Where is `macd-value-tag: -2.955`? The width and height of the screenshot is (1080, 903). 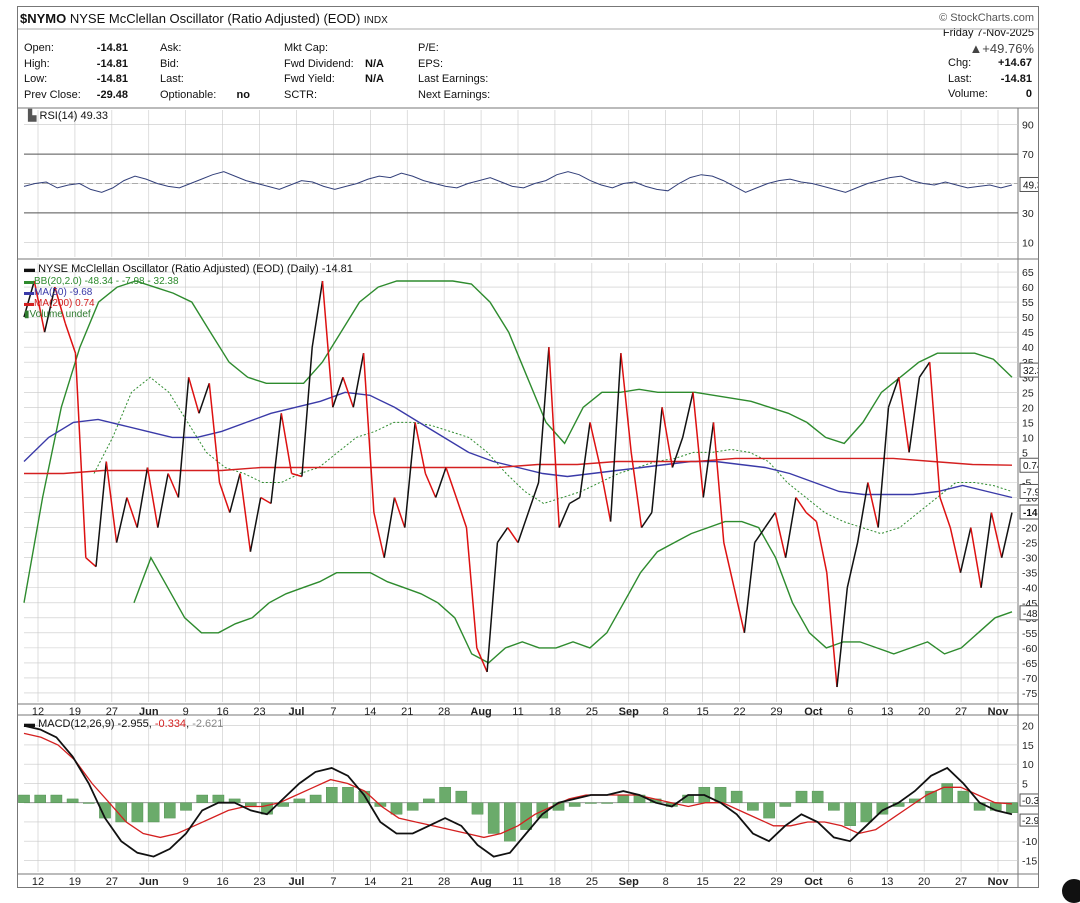 macd-value-tag: -2.955 is located at coordinates (1028, 820).